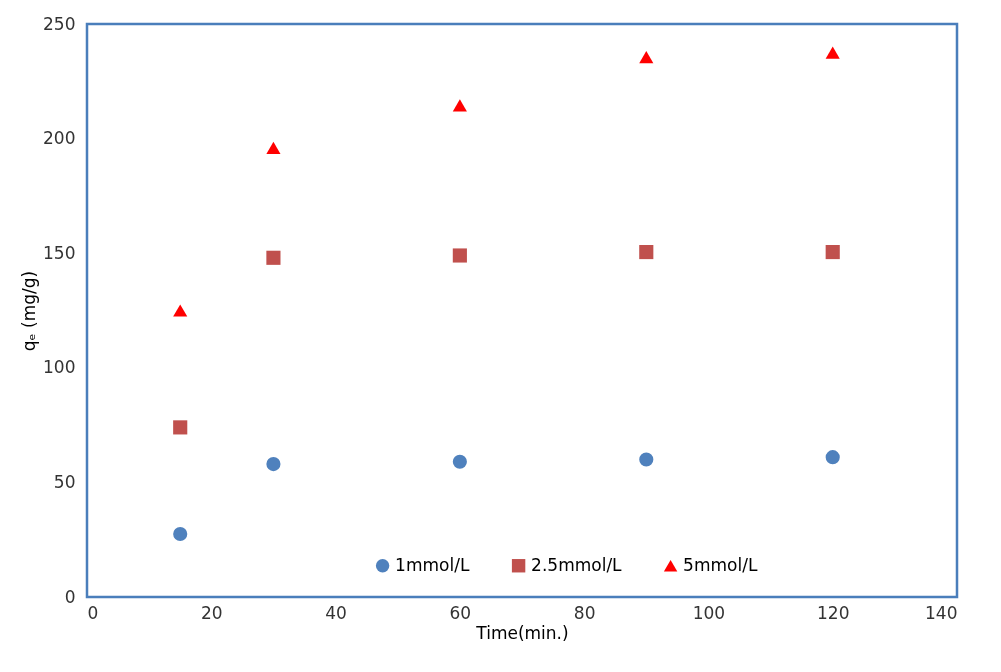  I want to click on x-tick-label: 0, so click(93, 612).